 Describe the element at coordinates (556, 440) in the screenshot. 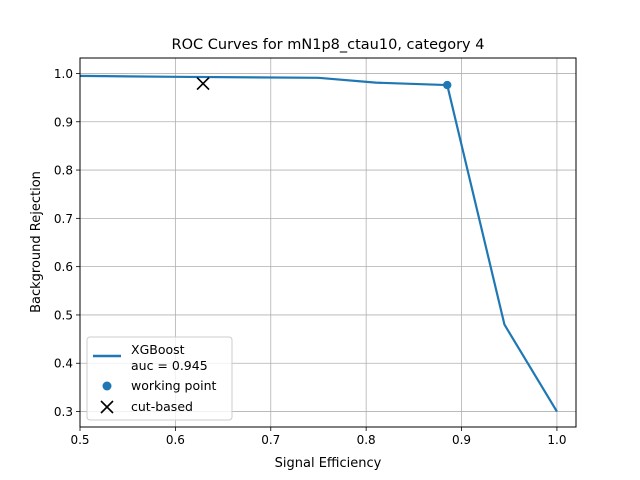

I see `x-tick-label: 1.0` at that location.